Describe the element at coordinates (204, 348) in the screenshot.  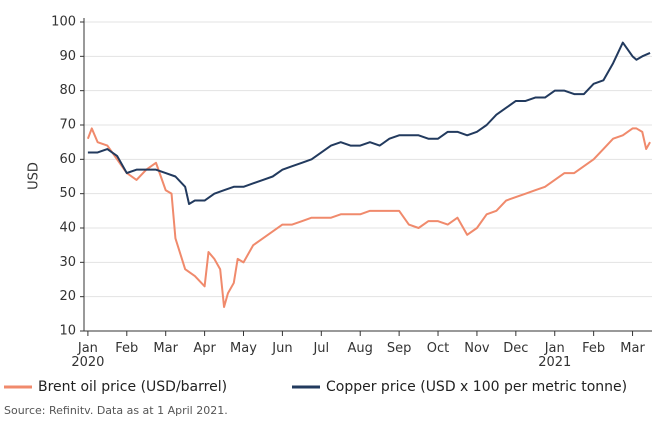
I see `x-tick-label: Apr` at that location.